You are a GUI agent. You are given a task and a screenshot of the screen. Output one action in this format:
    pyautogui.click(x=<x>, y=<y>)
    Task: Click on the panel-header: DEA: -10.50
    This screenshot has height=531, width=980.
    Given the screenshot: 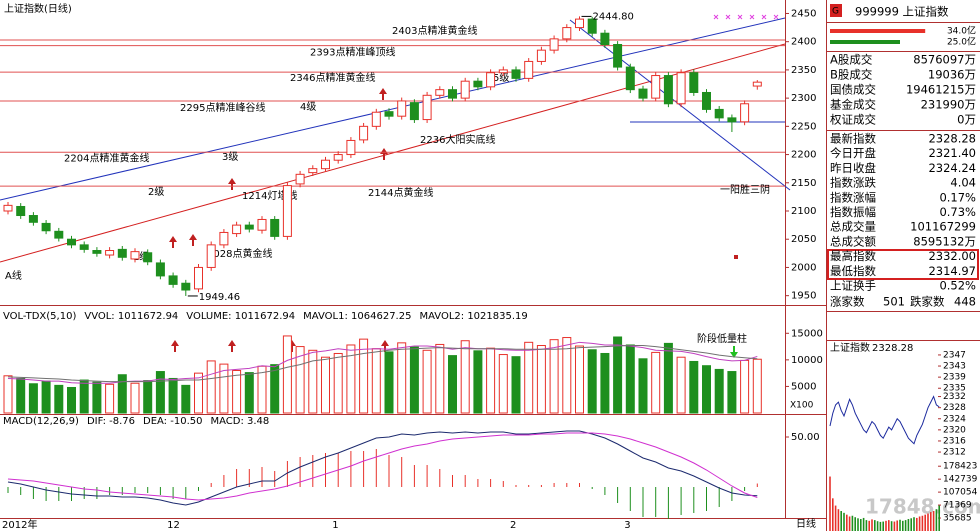 What is the action you would take?
    pyautogui.click(x=172, y=421)
    